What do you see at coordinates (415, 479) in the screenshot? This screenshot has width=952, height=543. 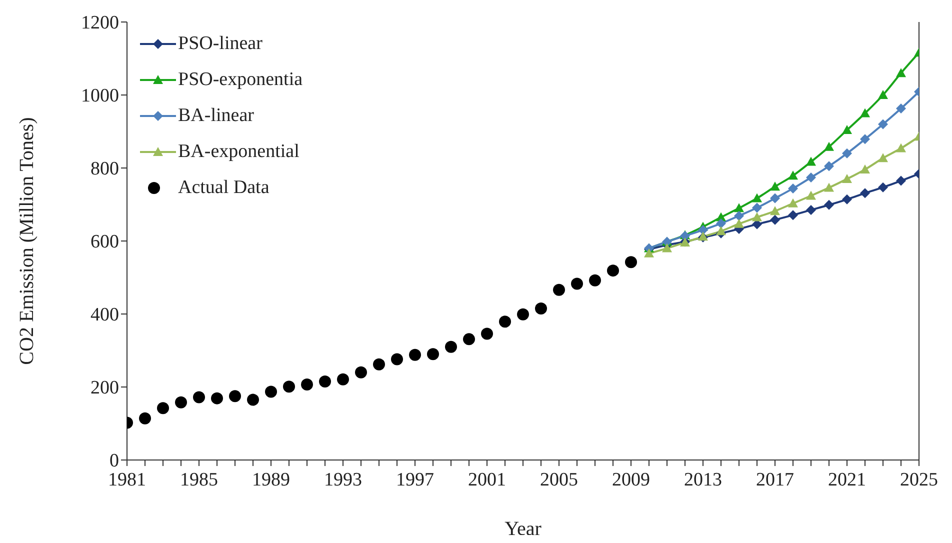 I see `x-tick-label: 1997` at bounding box center [415, 479].